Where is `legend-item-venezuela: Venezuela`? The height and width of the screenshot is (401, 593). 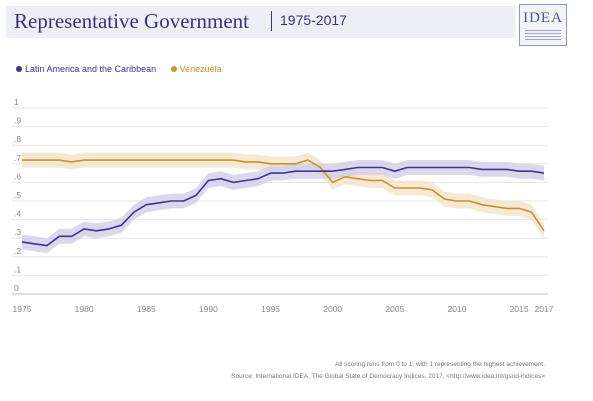 legend-item-venezuela: Venezuela is located at coordinates (196, 69).